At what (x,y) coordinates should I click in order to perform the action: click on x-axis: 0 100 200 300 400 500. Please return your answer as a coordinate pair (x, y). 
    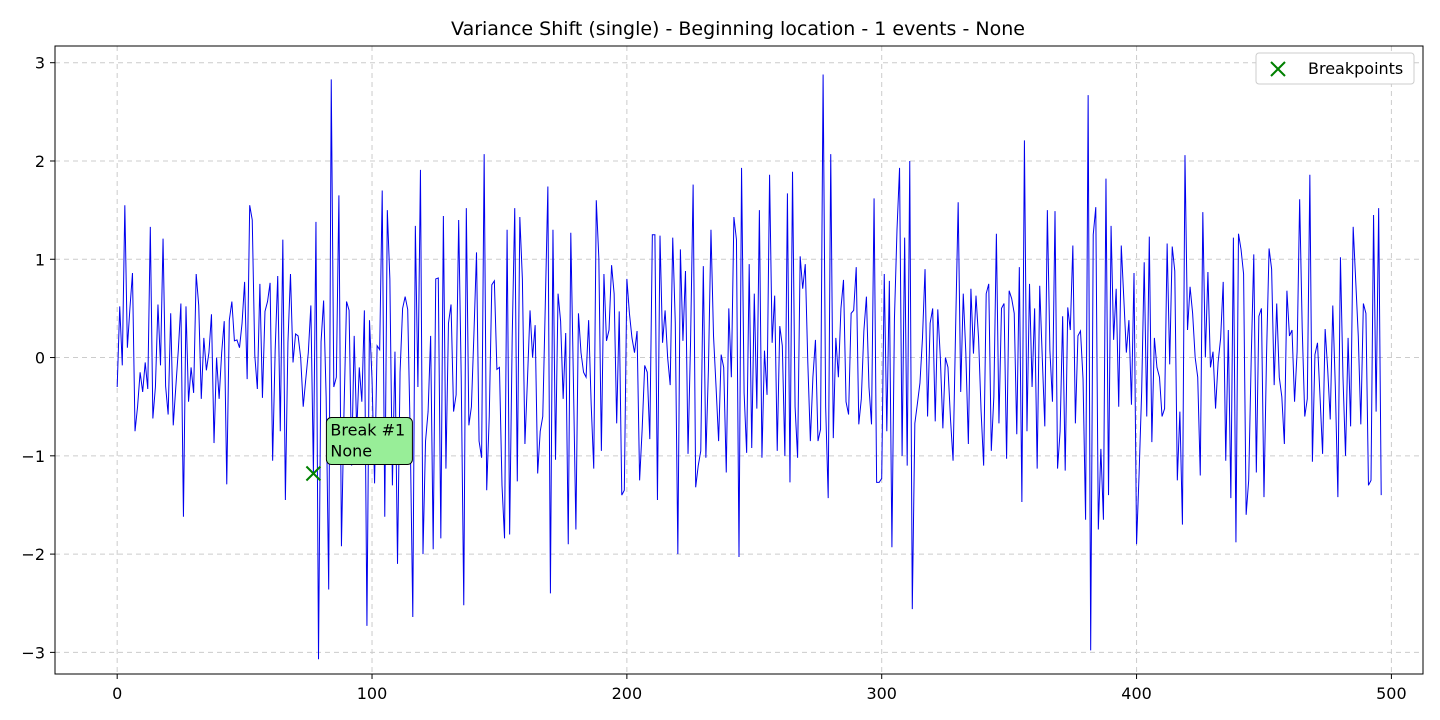
    Looking at the image, I should click on (759, 688).